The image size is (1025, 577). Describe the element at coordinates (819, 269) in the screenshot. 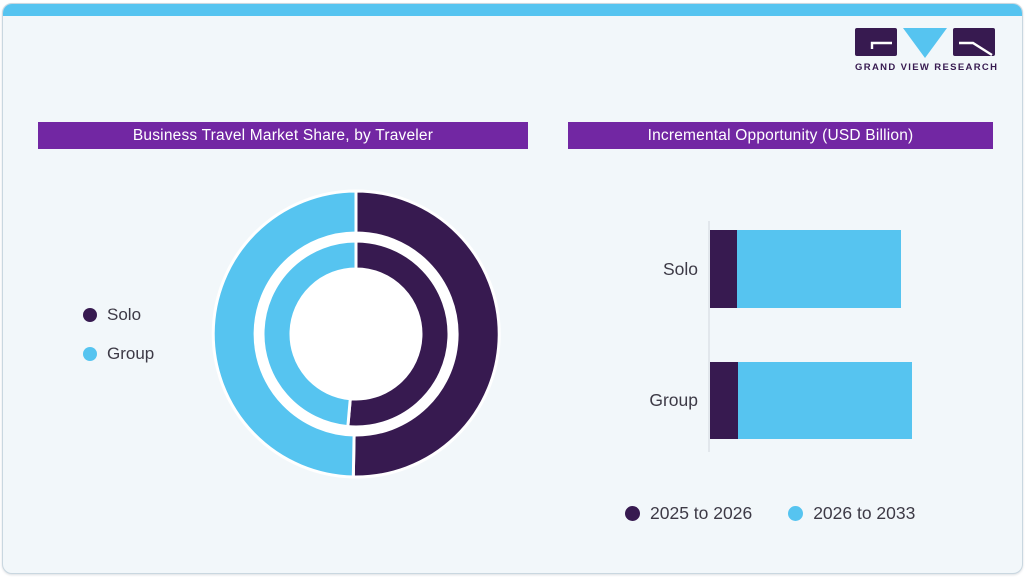

I see `bar-segment-solo-2026-to-2033` at that location.